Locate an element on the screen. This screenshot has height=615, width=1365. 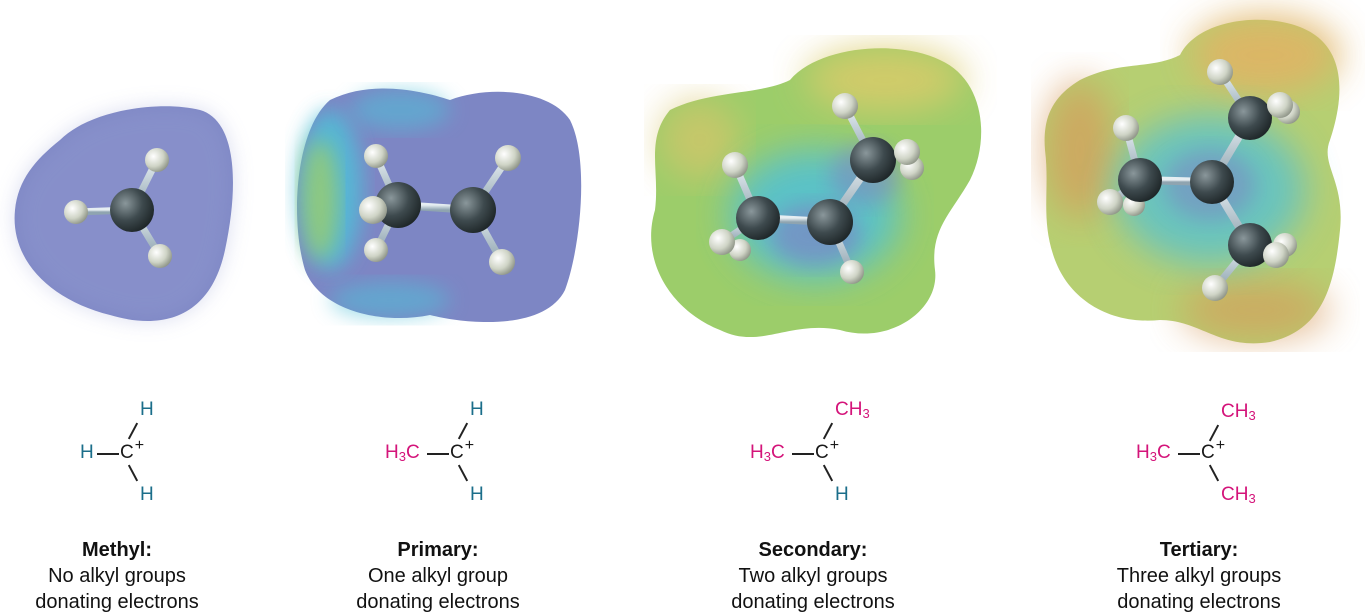
secondary-ball-and-stick is located at coordinates (816, 188).